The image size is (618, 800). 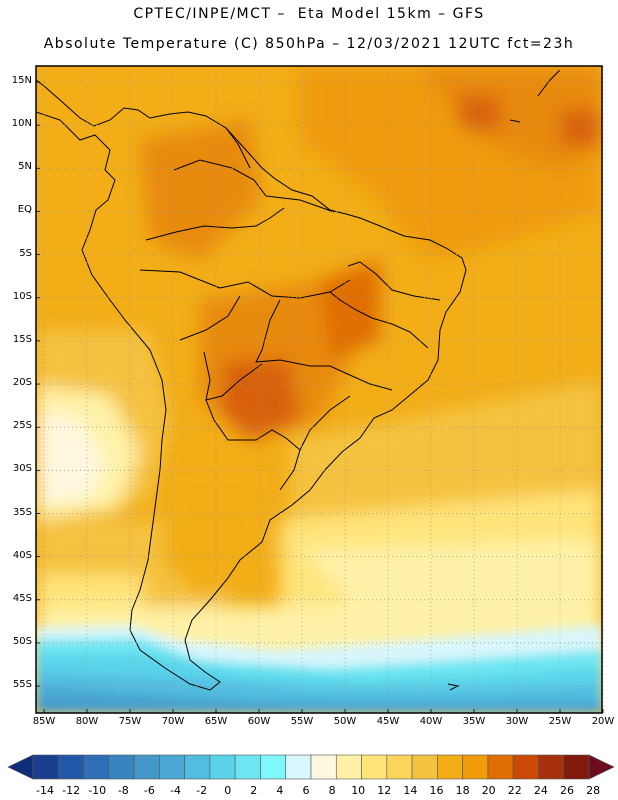 I want to click on colorbar-tick-label: 10, so click(x=358, y=790).